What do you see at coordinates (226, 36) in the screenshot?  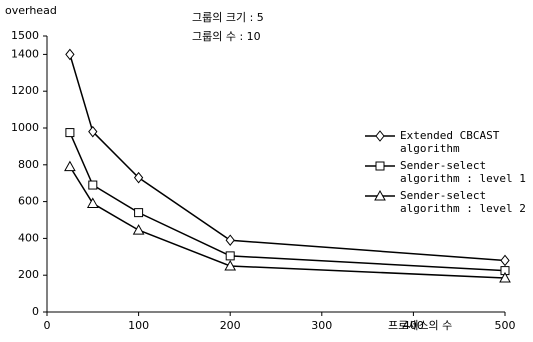 I see `annotation: 그룹의 수 : 10` at bounding box center [226, 36].